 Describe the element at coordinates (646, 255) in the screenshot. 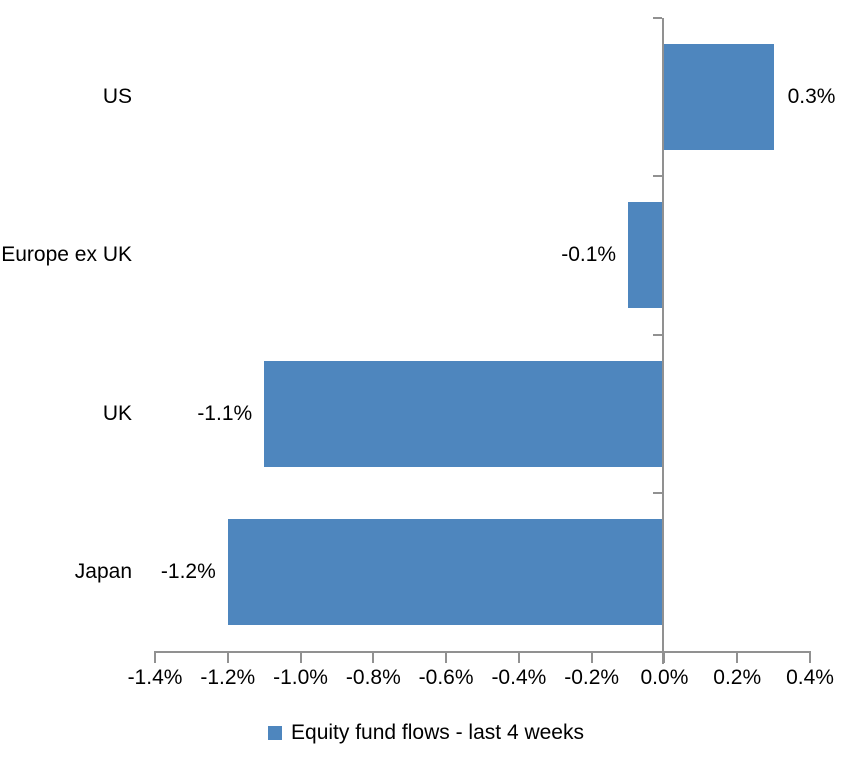

I see `bar-europe-ex-uk` at that location.